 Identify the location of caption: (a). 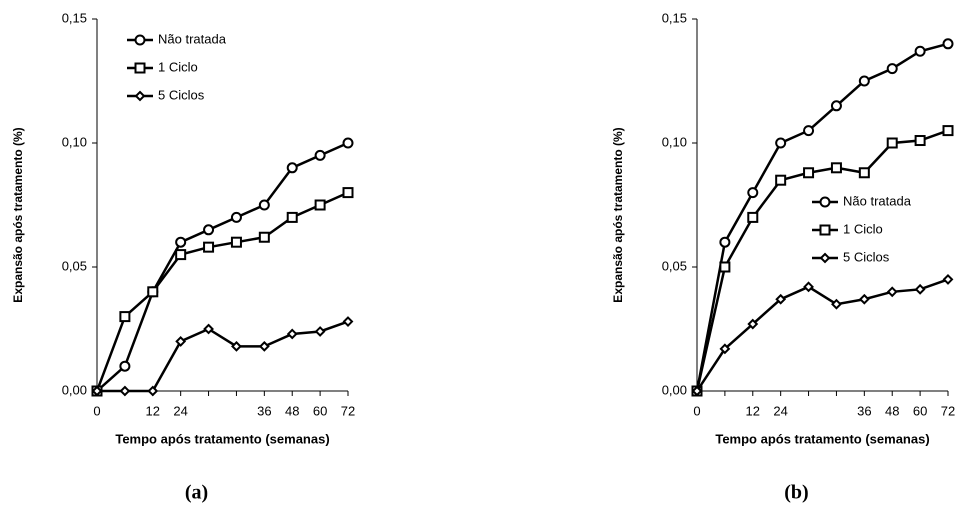
(196, 493).